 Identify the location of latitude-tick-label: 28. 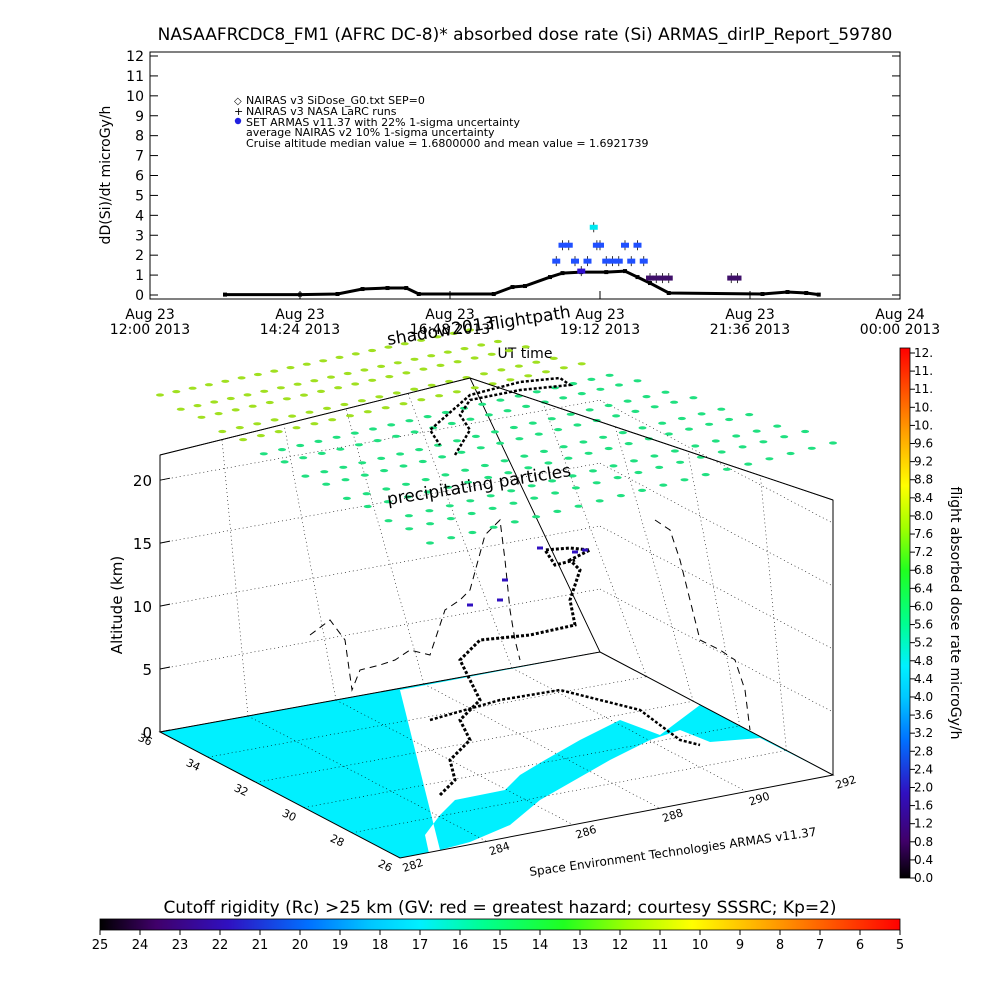
(337, 841).